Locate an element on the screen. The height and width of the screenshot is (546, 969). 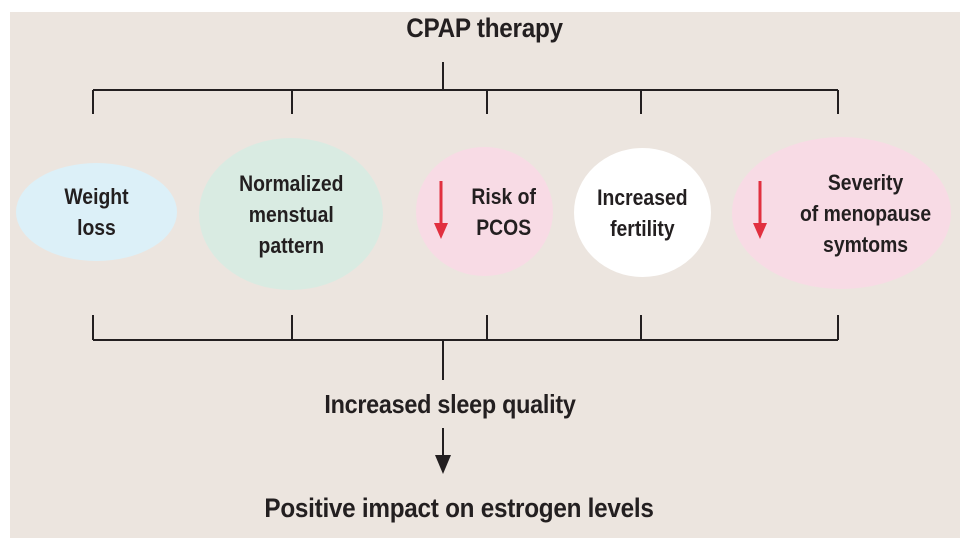
outcome-label: Normalized menstual pattern is located at coordinates (291, 214).